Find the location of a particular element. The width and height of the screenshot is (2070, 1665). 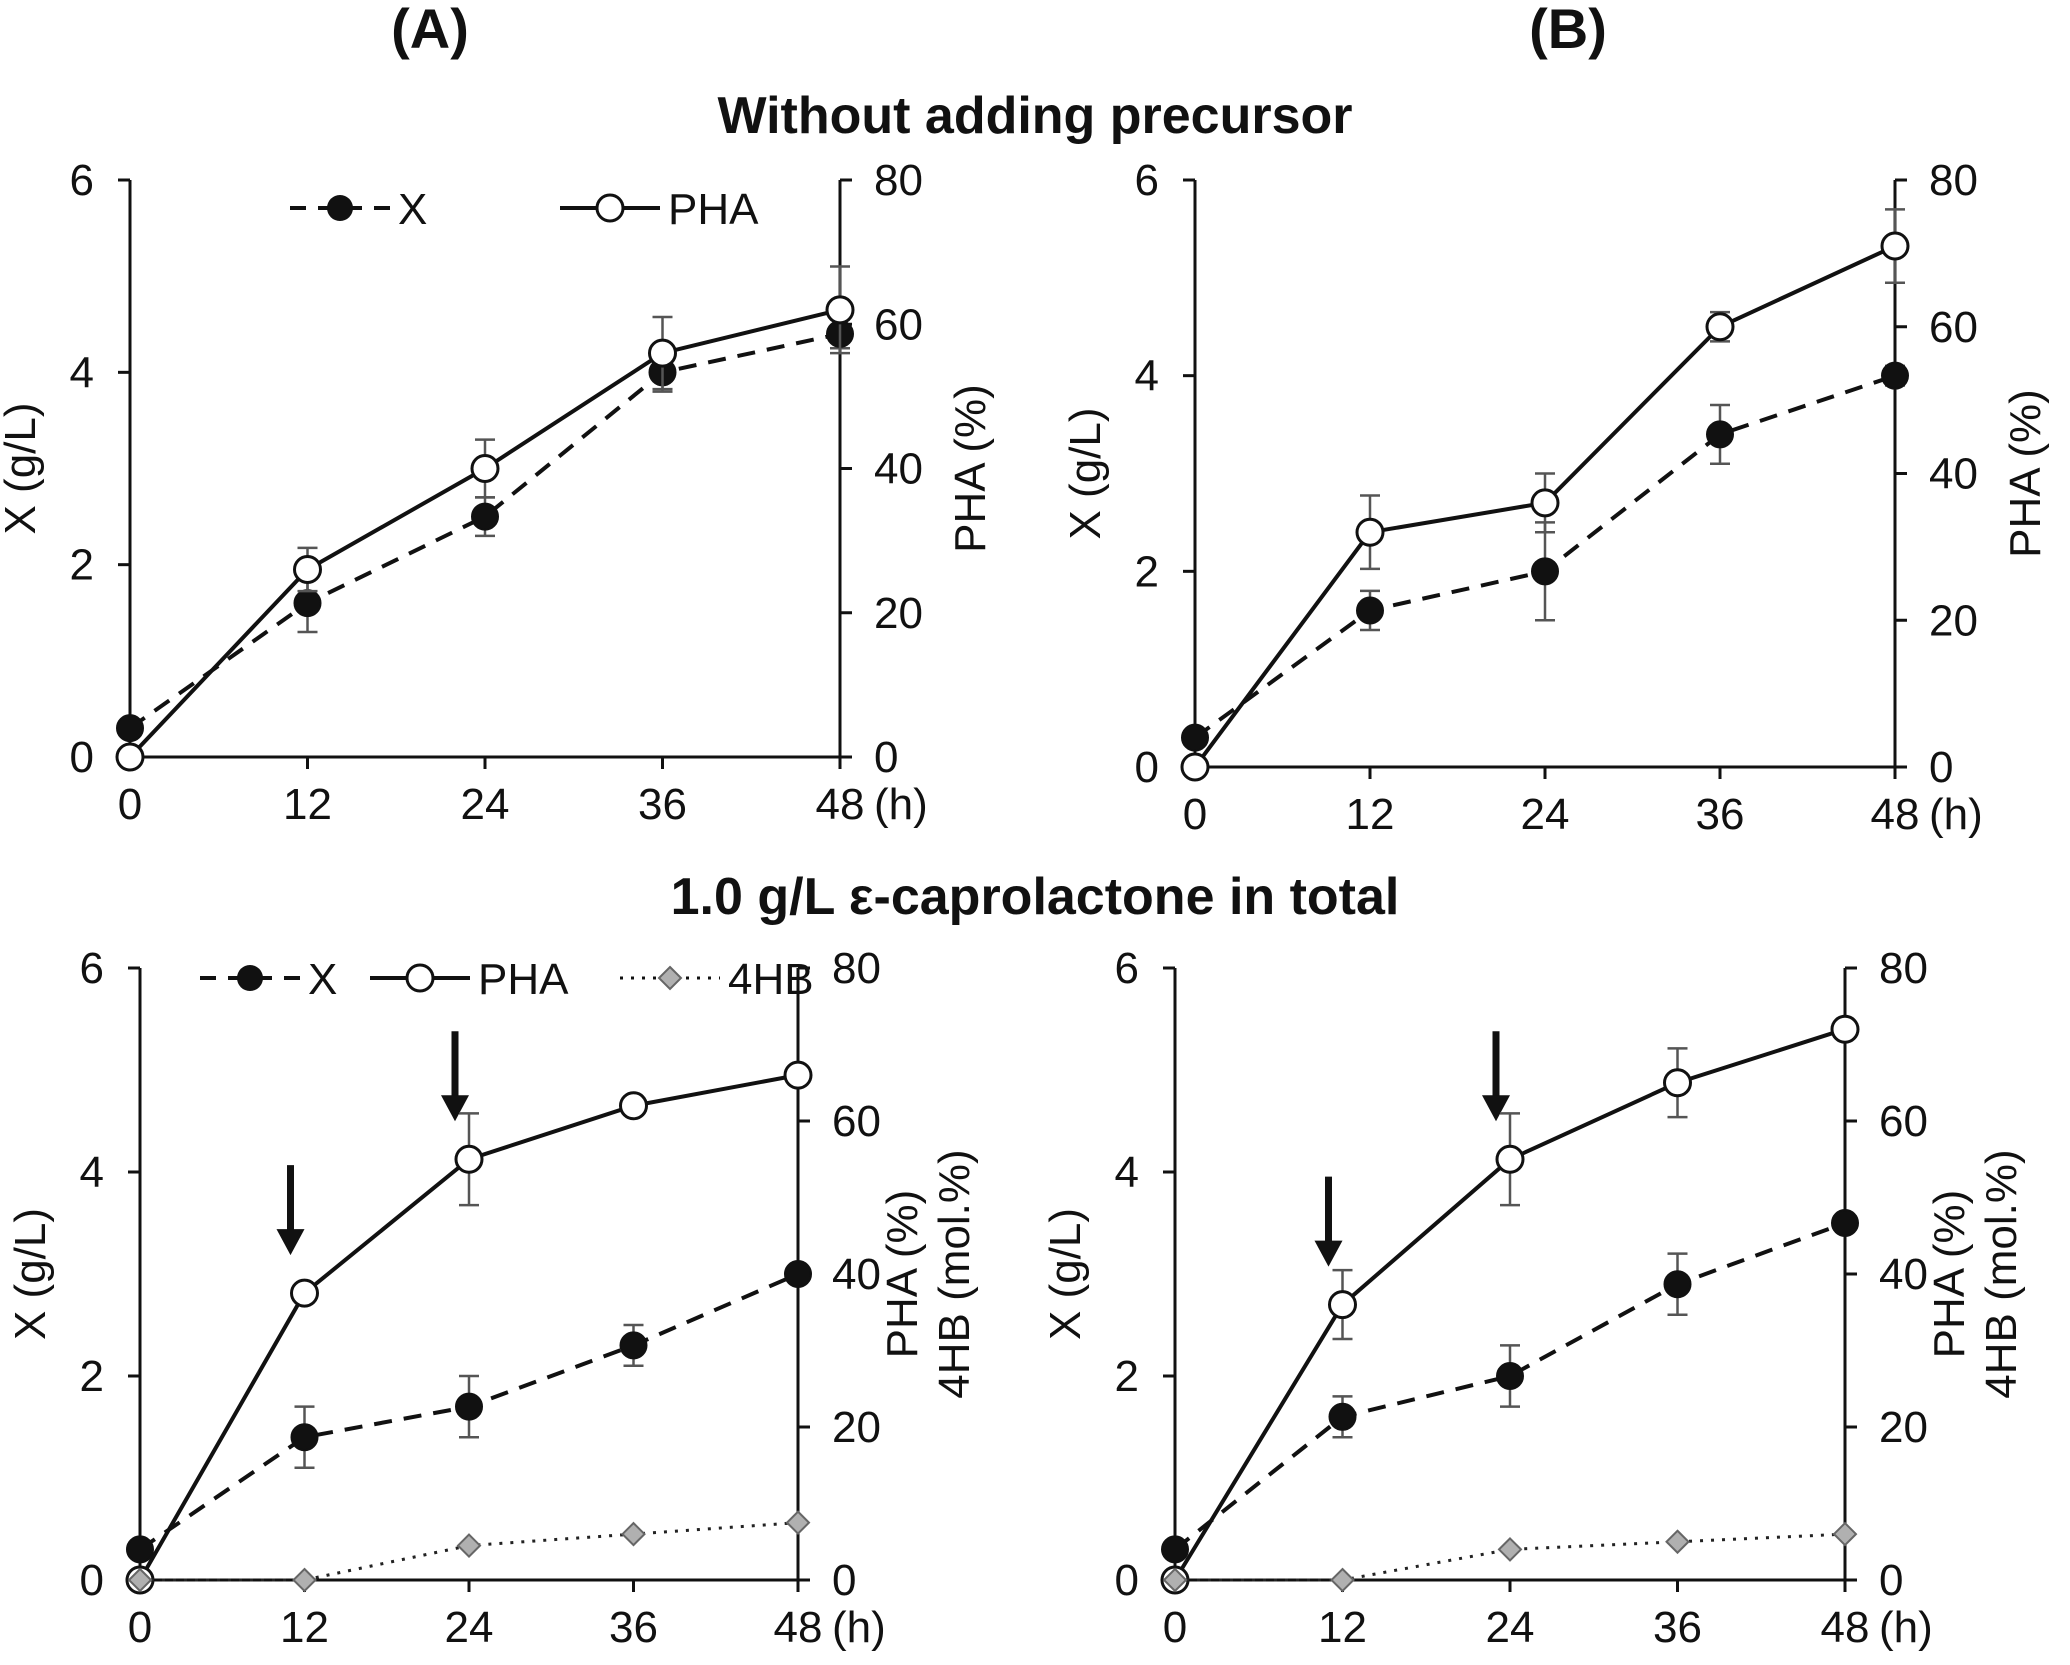

legend-label-X: X is located at coordinates (322, 979).